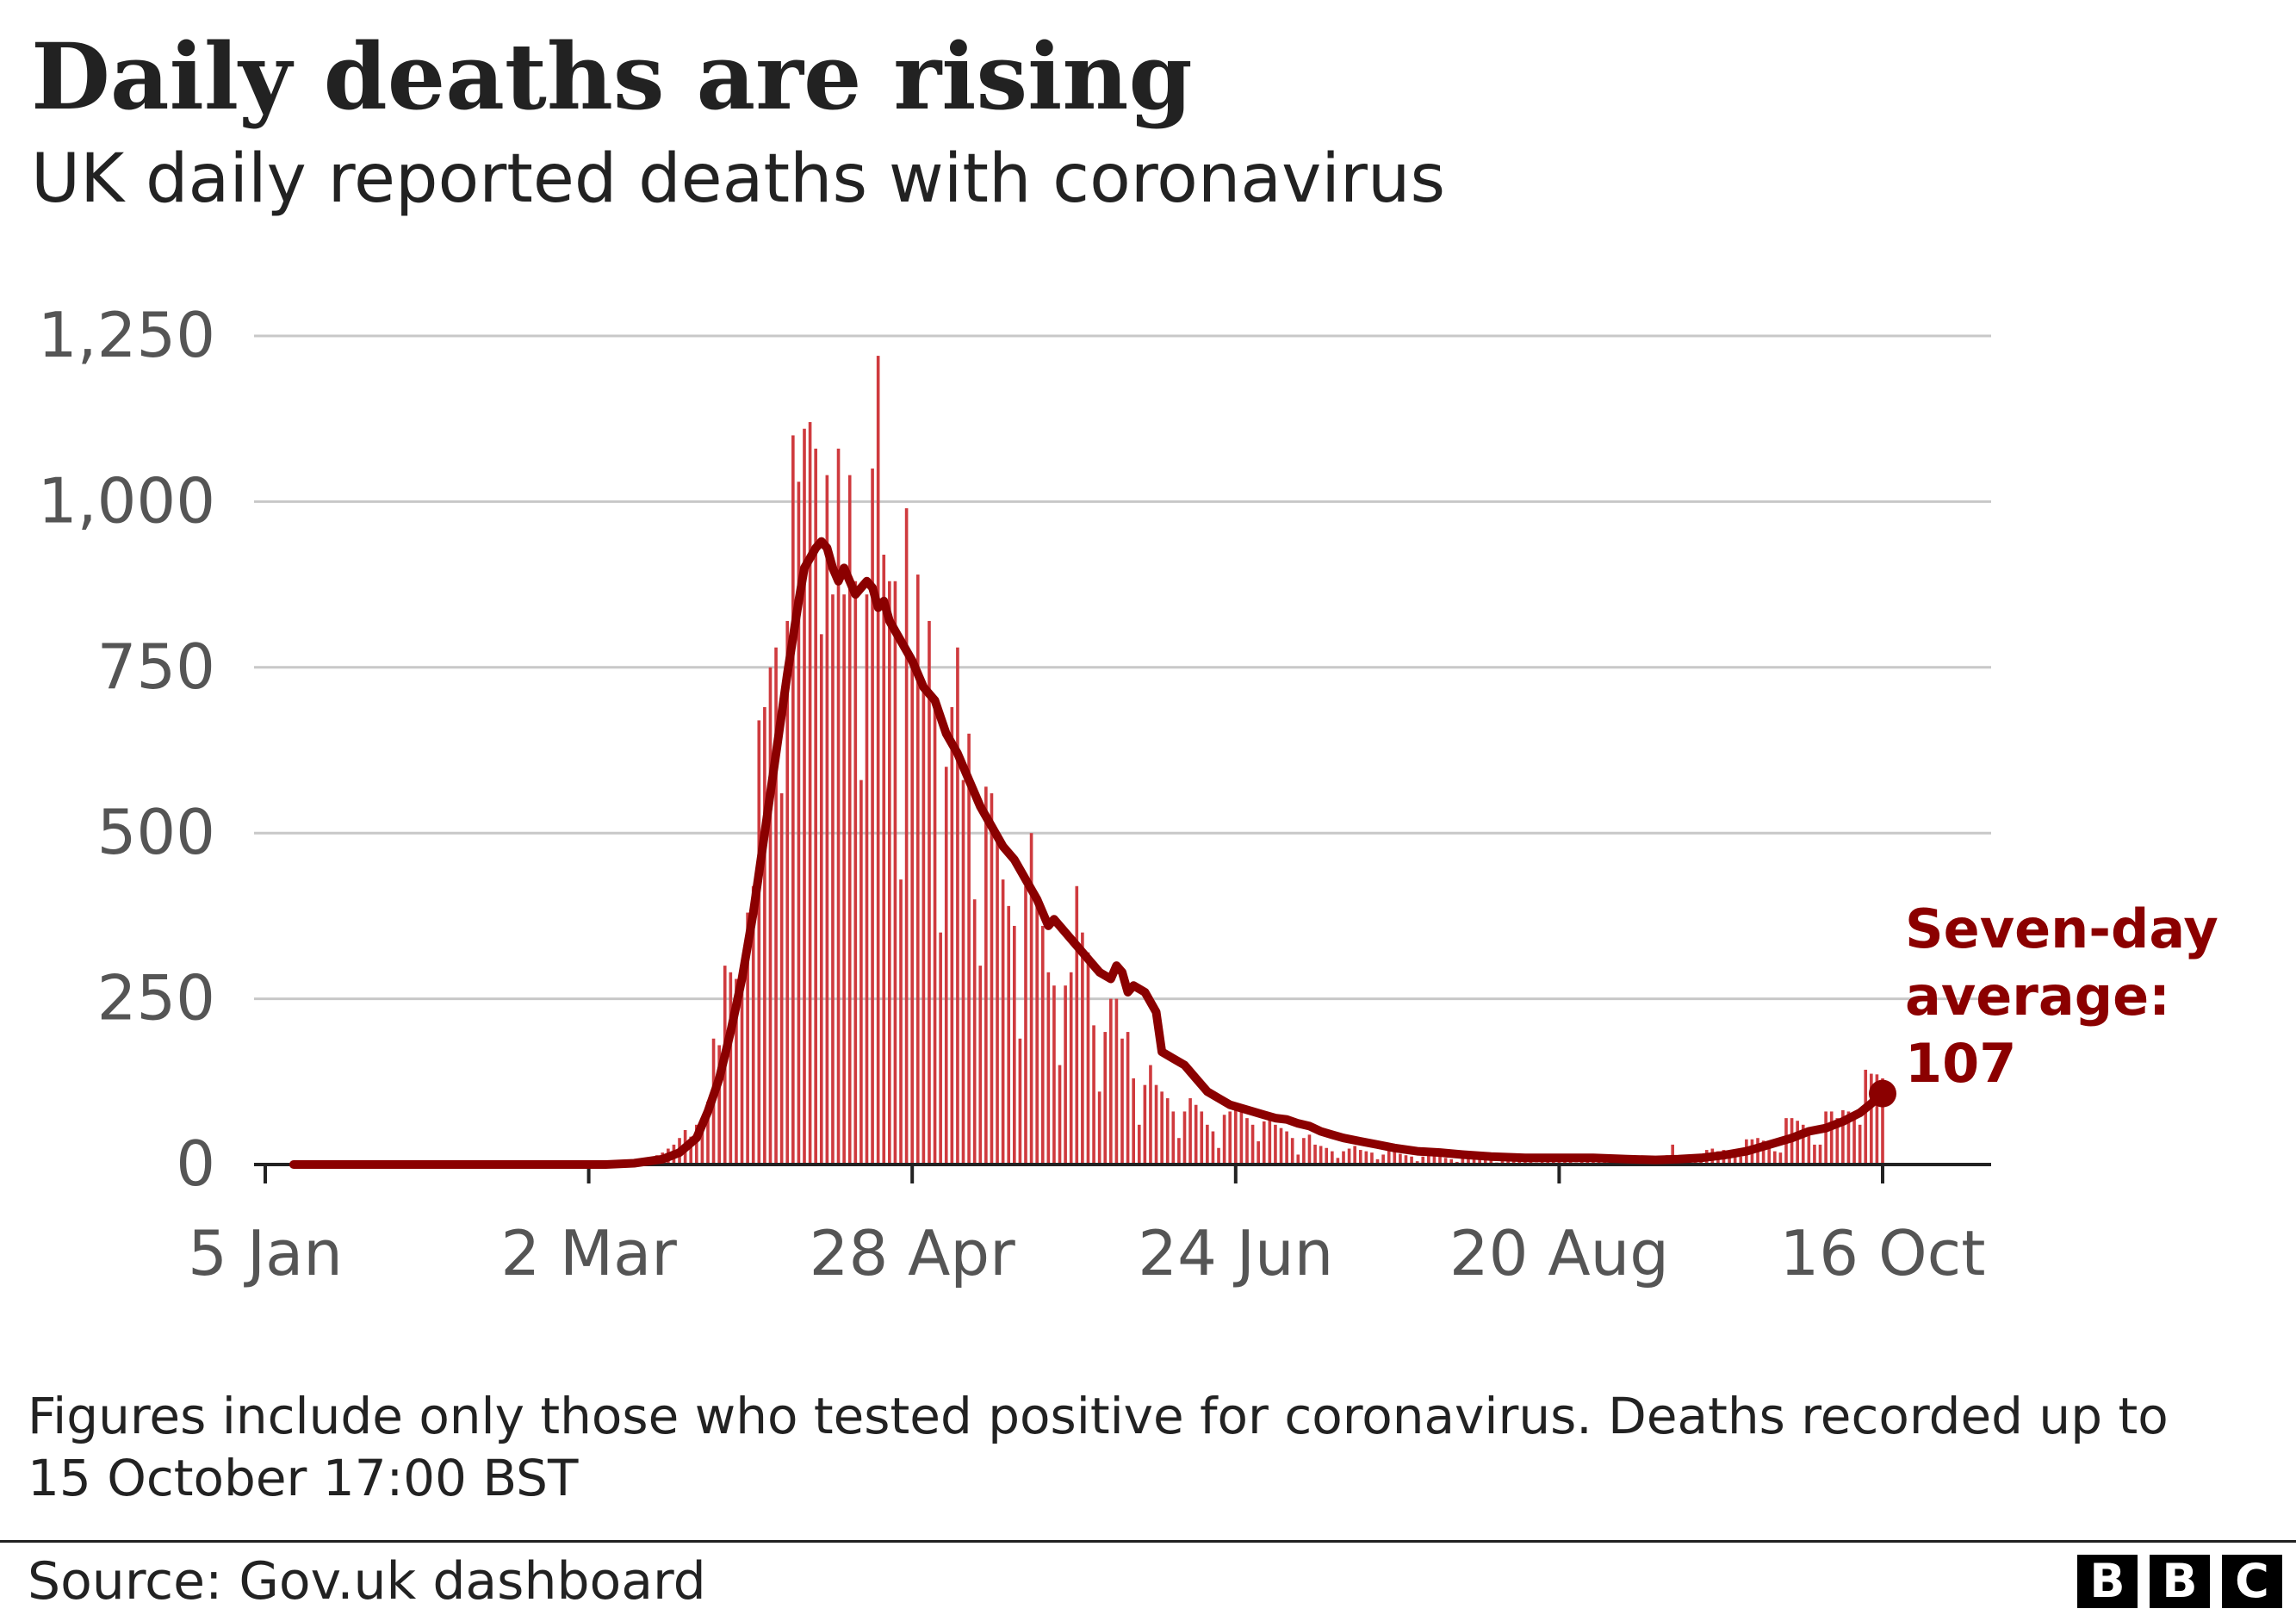  What do you see at coordinates (1235, 1253) in the screenshot?
I see `x-tick-label: 24 Jun` at bounding box center [1235, 1253].